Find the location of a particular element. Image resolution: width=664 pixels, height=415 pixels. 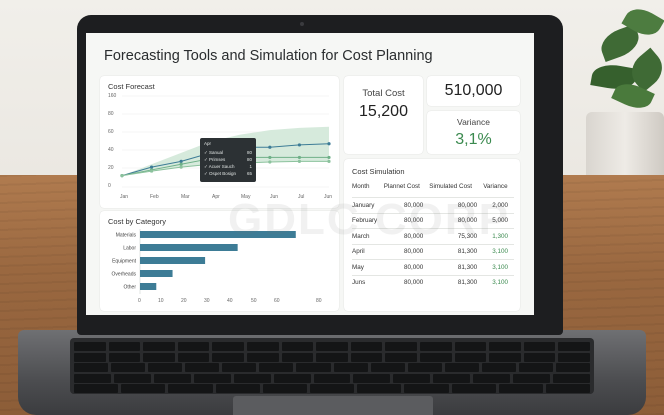

total-cost-card: Total Cost 15,200 is located at coordinates (383, 115).